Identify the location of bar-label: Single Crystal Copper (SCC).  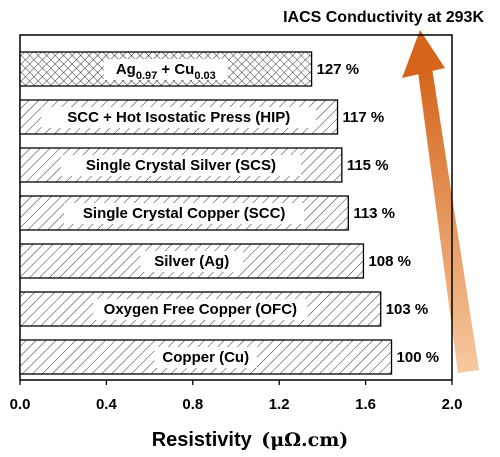
(184, 213).